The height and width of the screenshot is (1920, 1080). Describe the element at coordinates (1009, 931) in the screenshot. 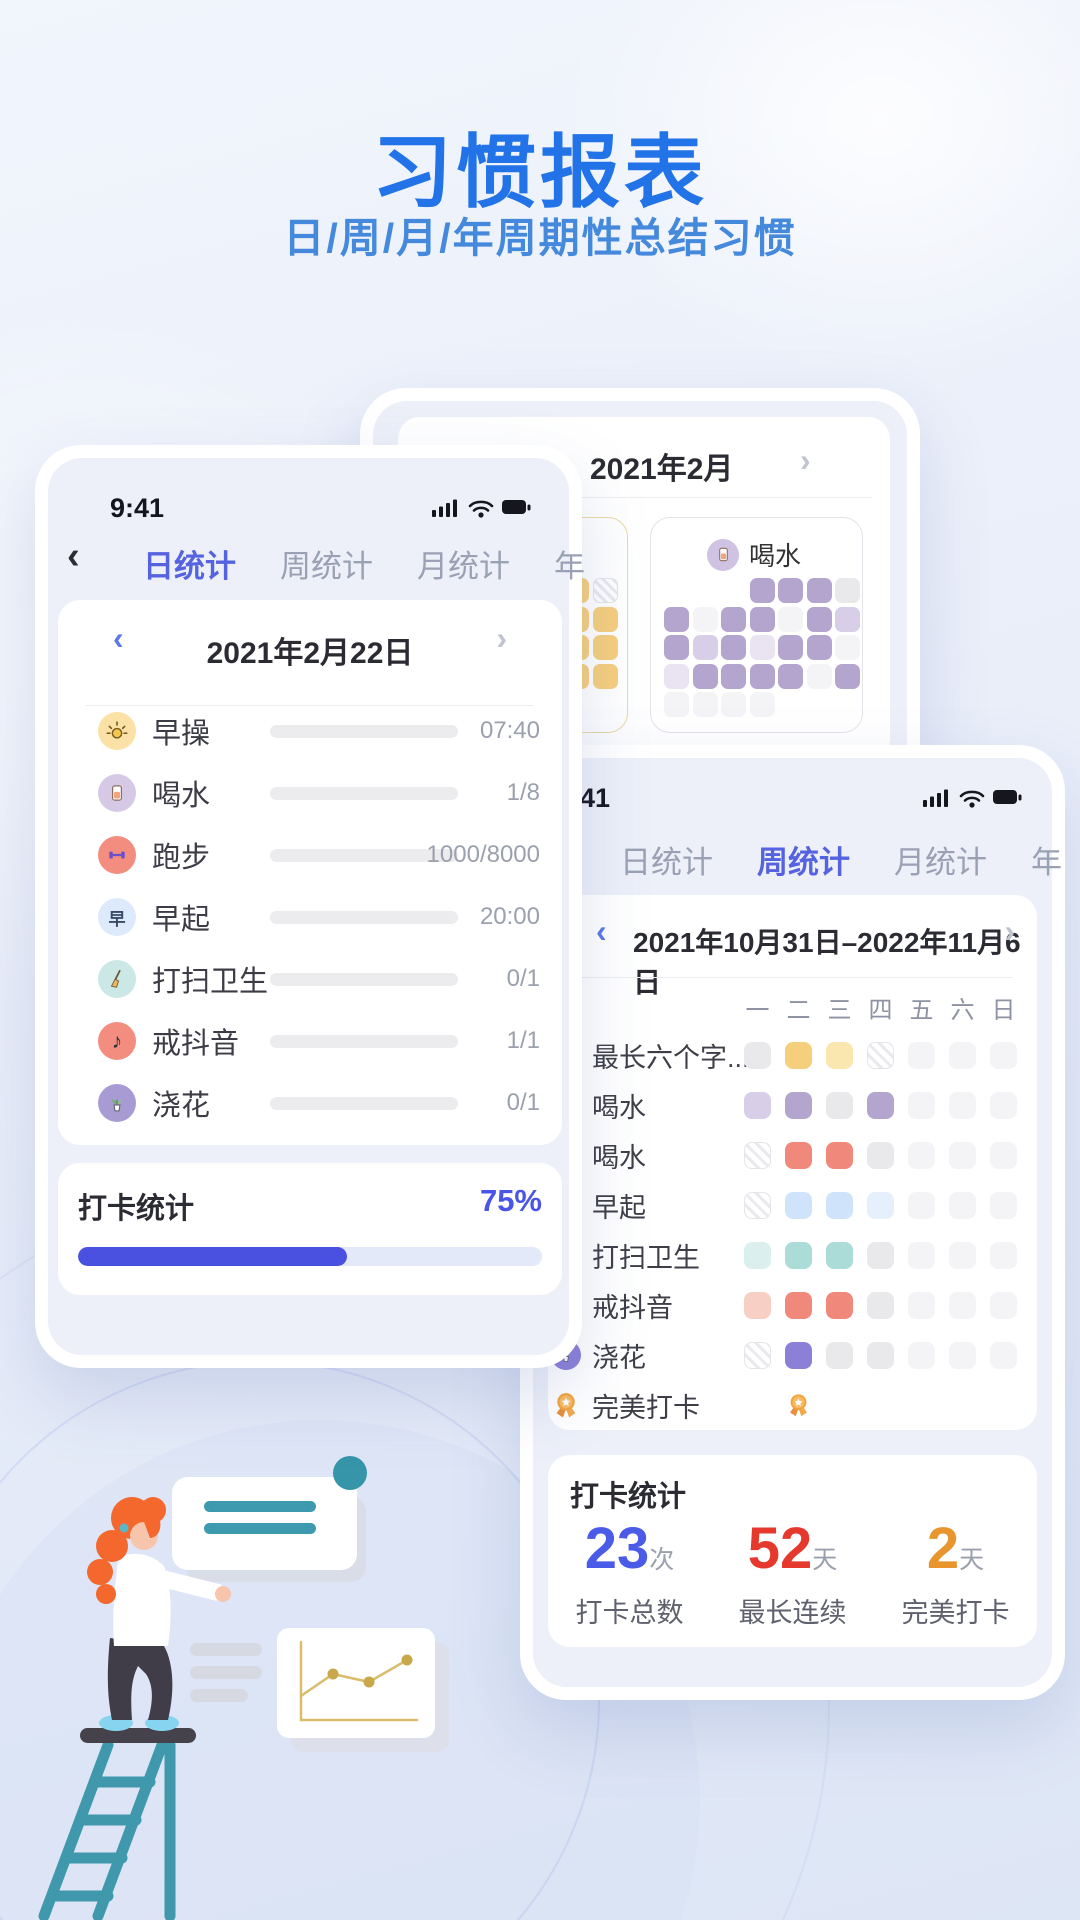

I see `next-week-button: ›` at that location.